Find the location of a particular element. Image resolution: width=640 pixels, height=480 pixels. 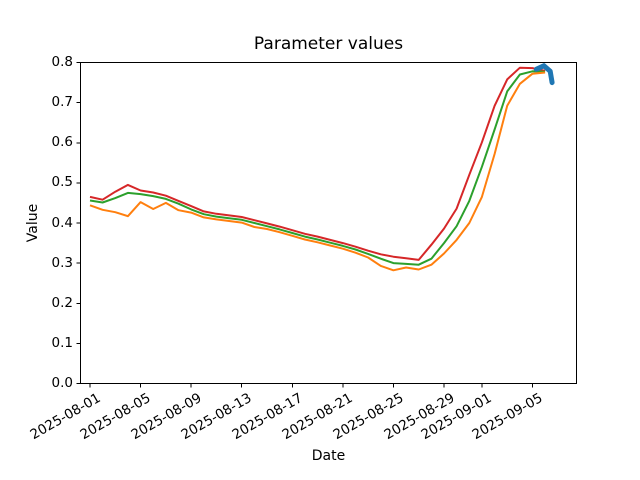

y-tick-label: 0.1 is located at coordinates (62, 342).